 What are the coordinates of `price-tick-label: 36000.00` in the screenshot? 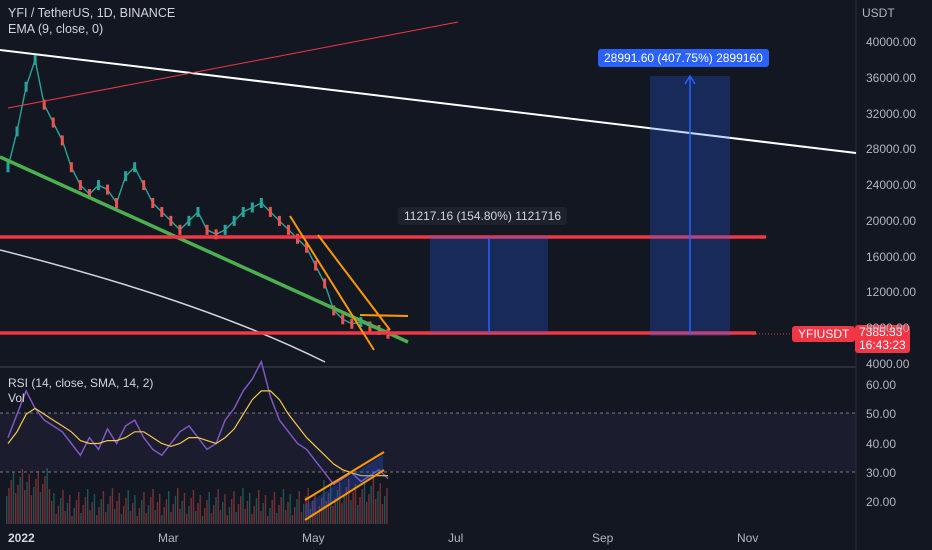 It's located at (891, 77).